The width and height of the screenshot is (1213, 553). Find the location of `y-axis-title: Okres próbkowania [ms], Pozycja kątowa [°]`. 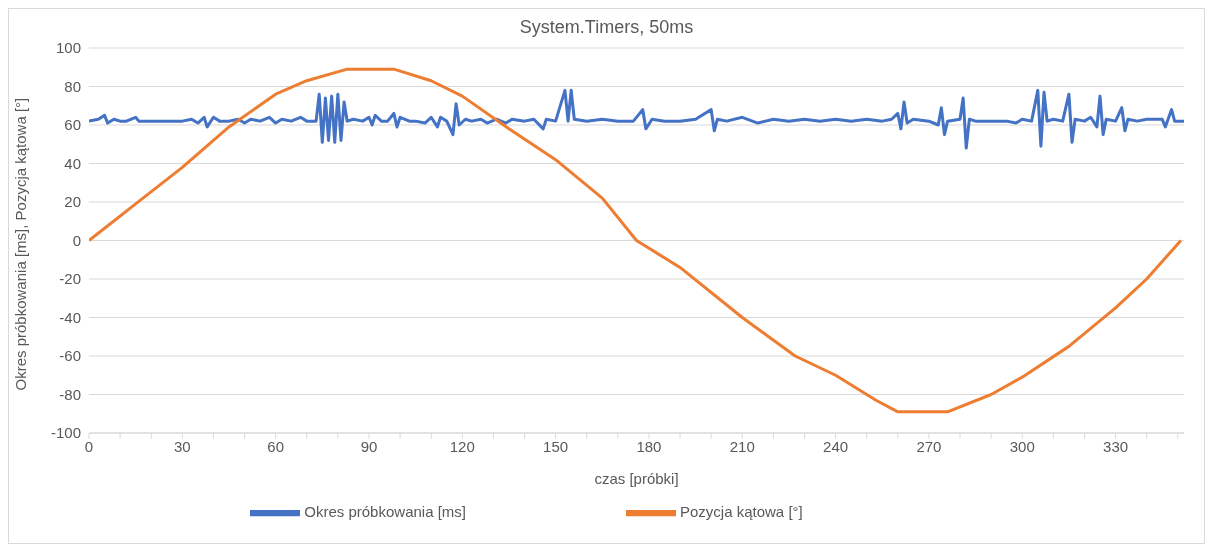

y-axis-title: Okres próbkowania [ms], Pozycja kątowa [°] is located at coordinates (21, 244).